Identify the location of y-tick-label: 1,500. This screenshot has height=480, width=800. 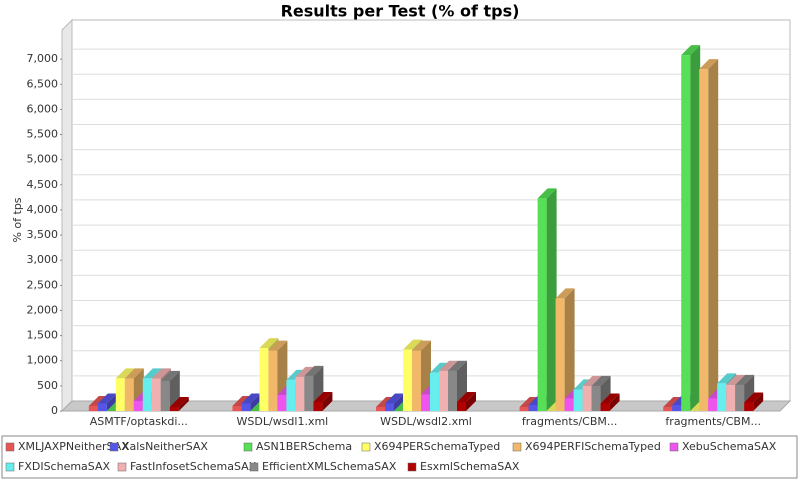
(43, 335).